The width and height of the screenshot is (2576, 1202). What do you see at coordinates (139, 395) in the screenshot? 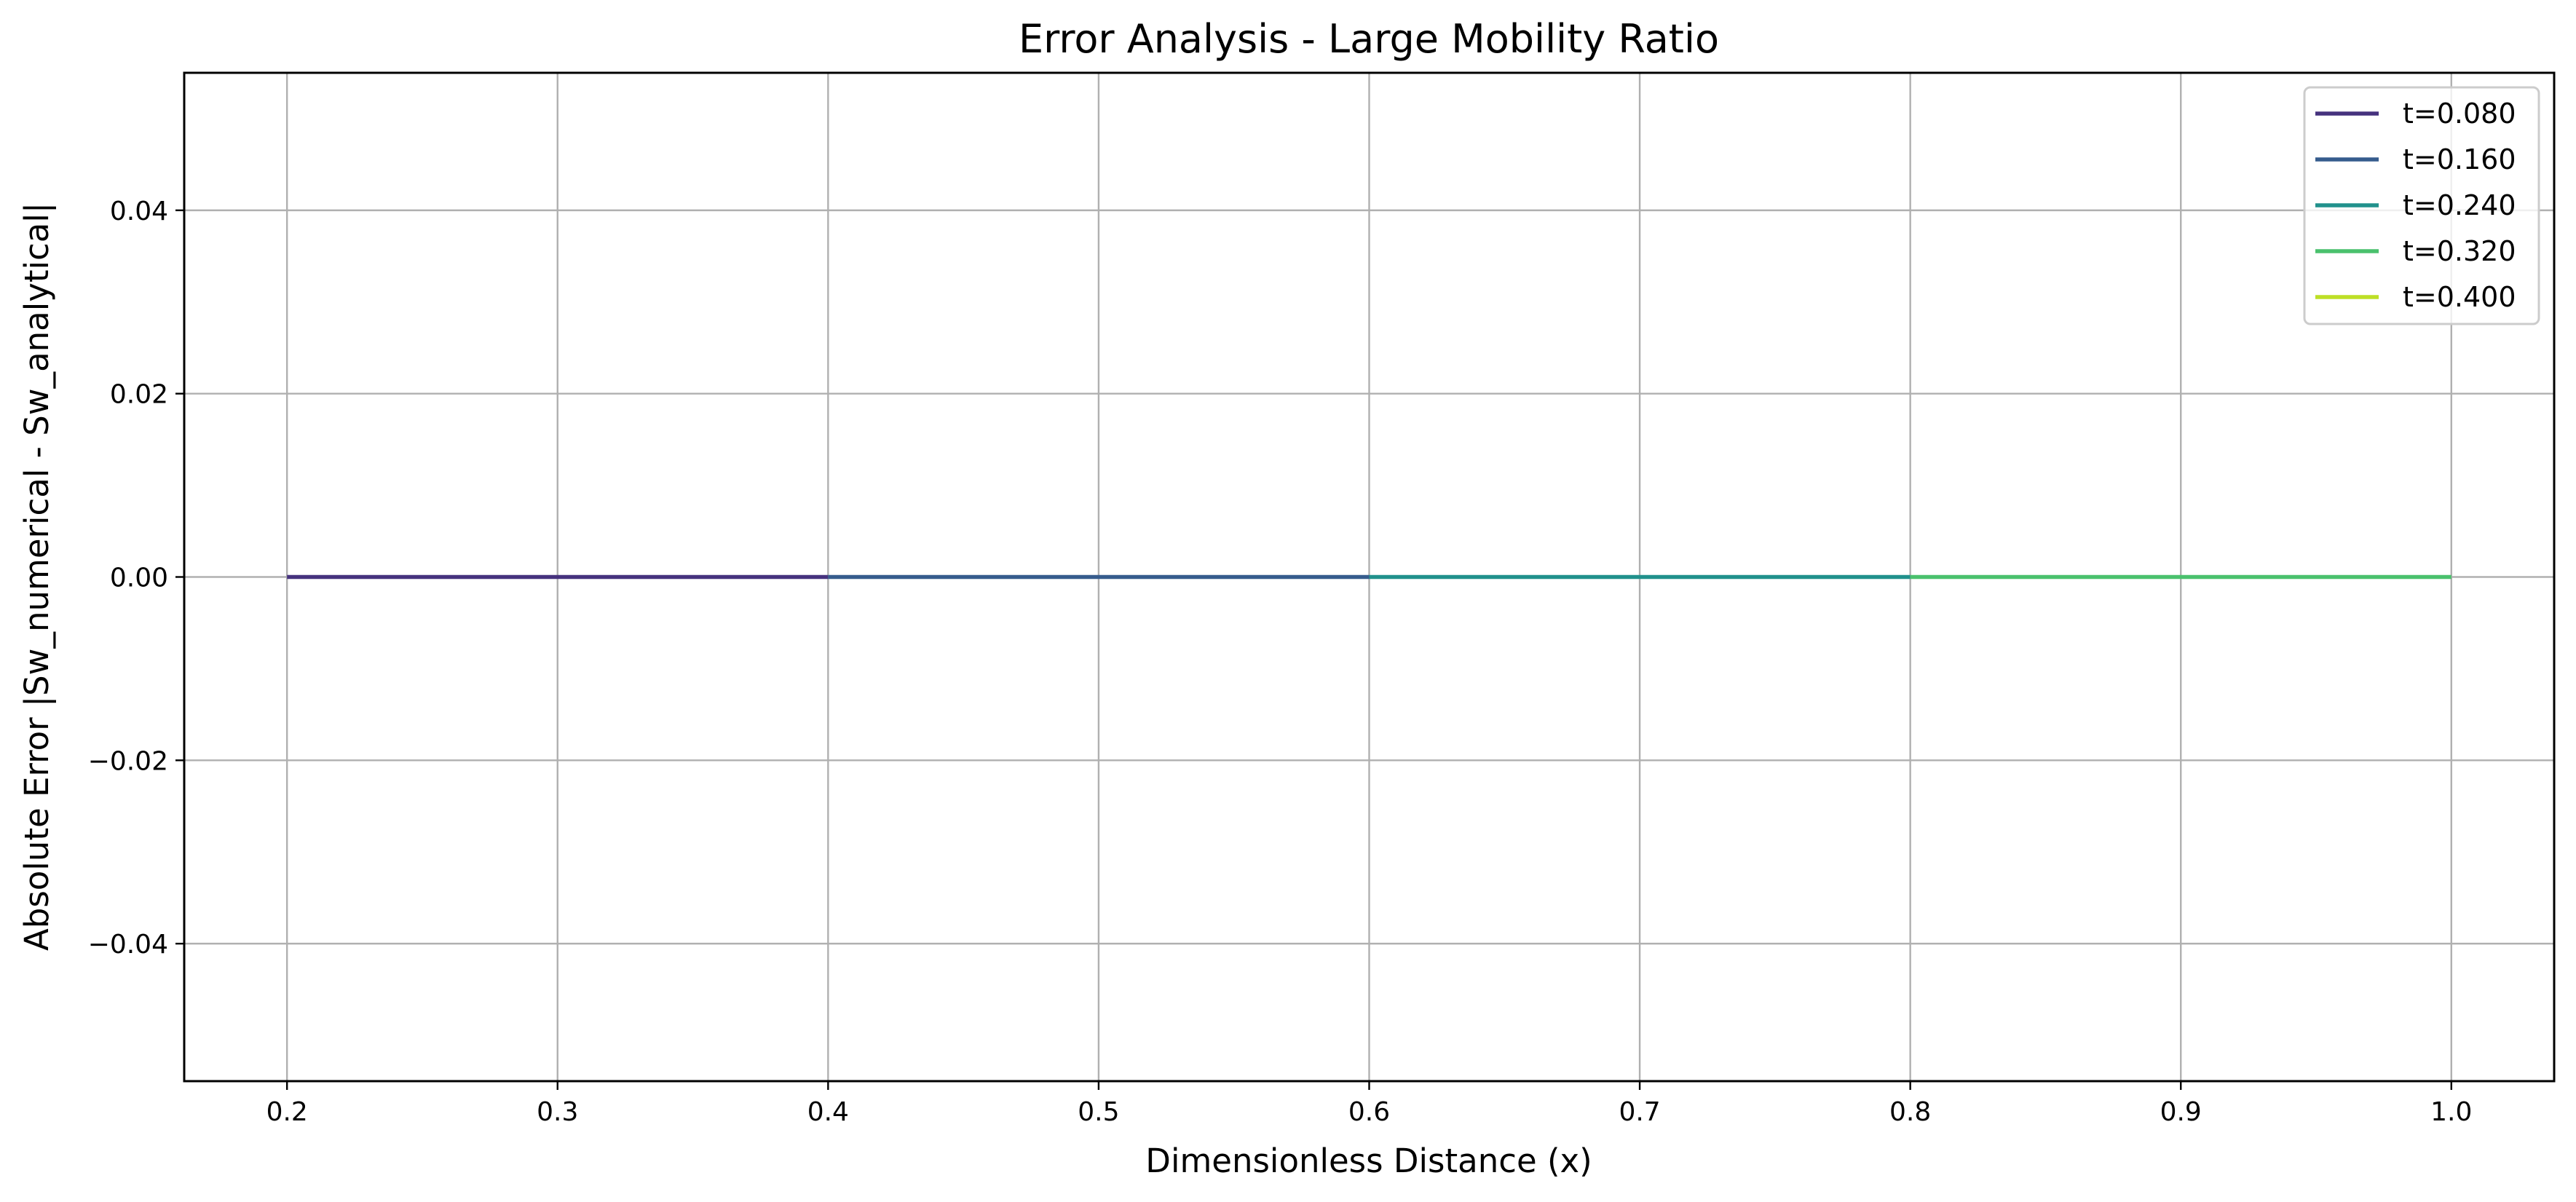
I see `y-tick-label: 0.02` at bounding box center [139, 395].